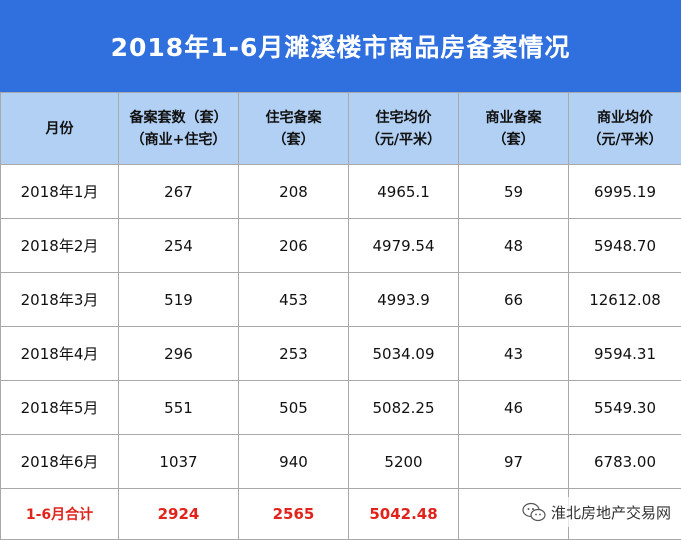 Image resolution: width=681 pixels, height=540 pixels. Describe the element at coordinates (404, 129) in the screenshot. I see `header-residential-price: 住宅均价 （元/平米）` at that location.